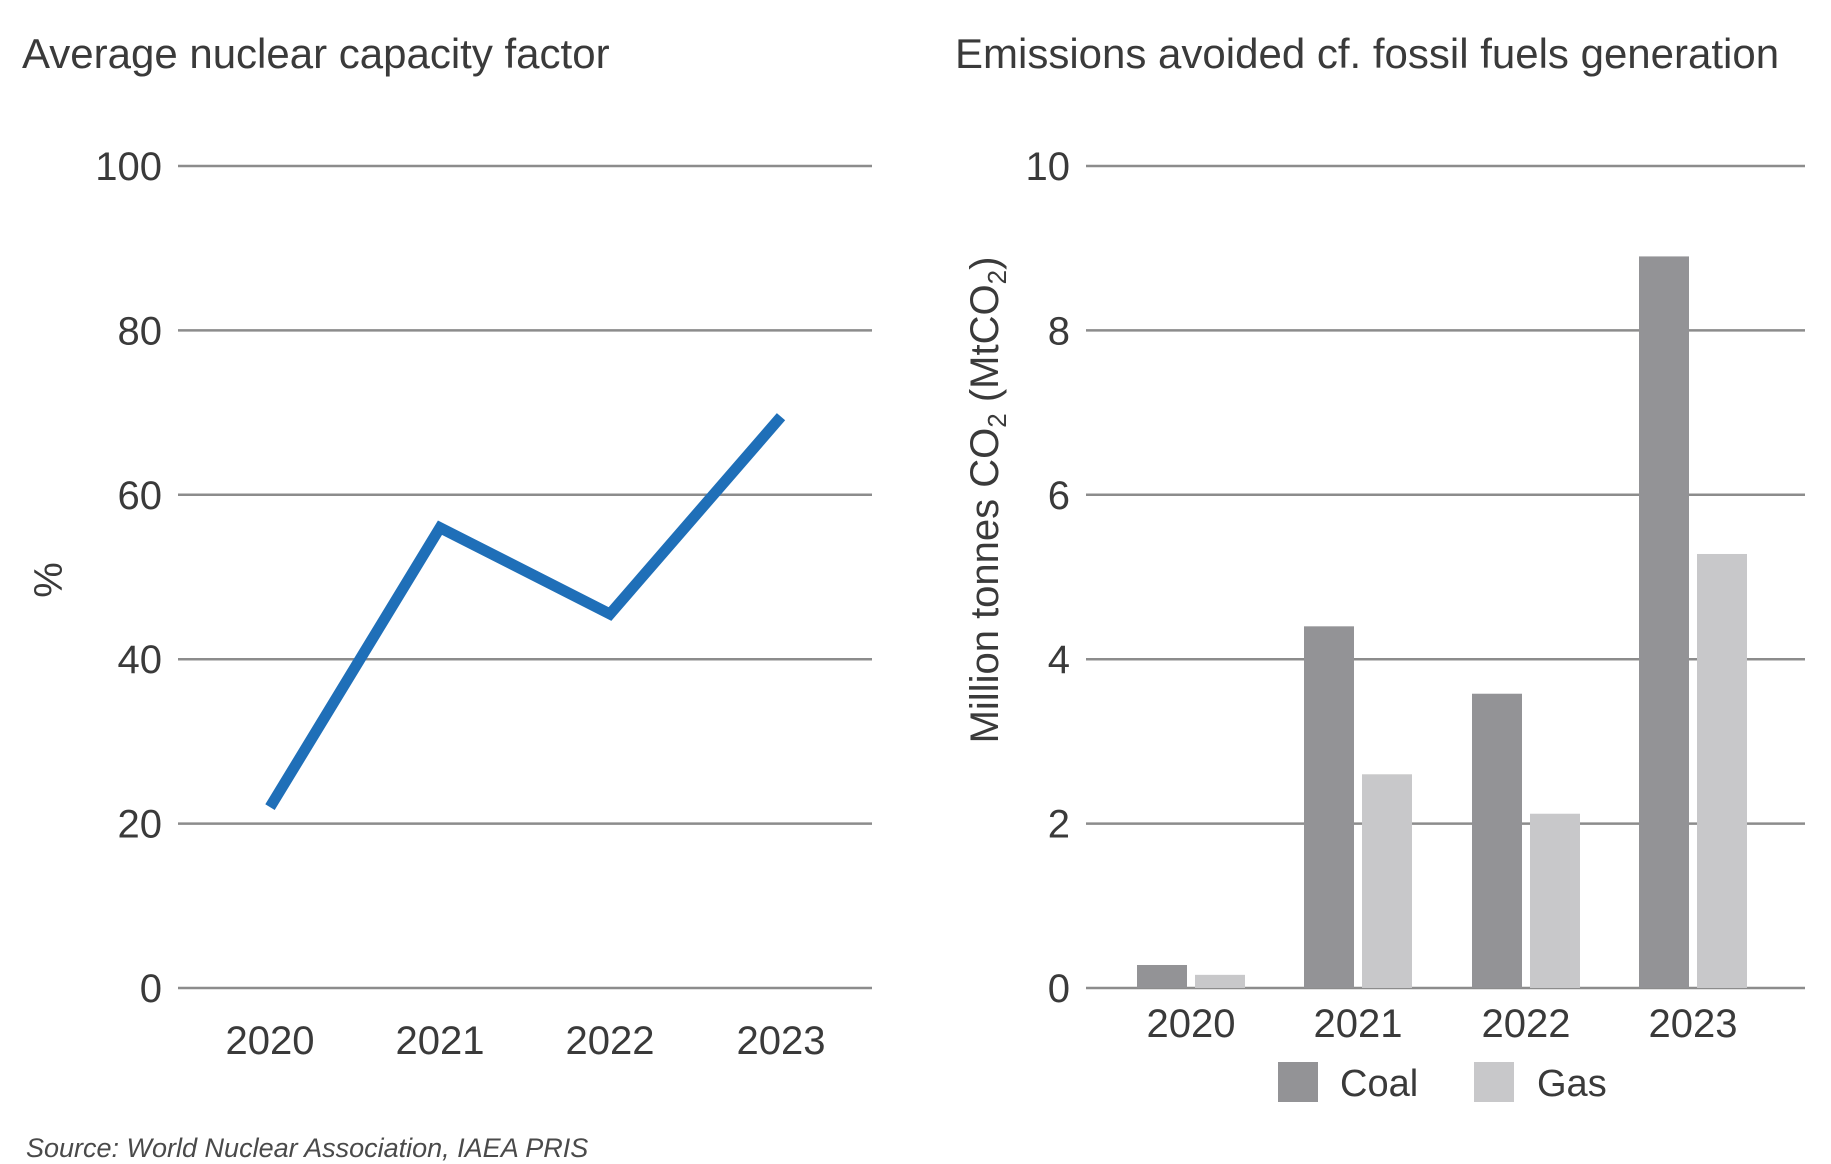  What do you see at coordinates (1442, 1024) in the screenshot?
I see `right-x-tick-labels: 2020 2021 2022 2023` at bounding box center [1442, 1024].